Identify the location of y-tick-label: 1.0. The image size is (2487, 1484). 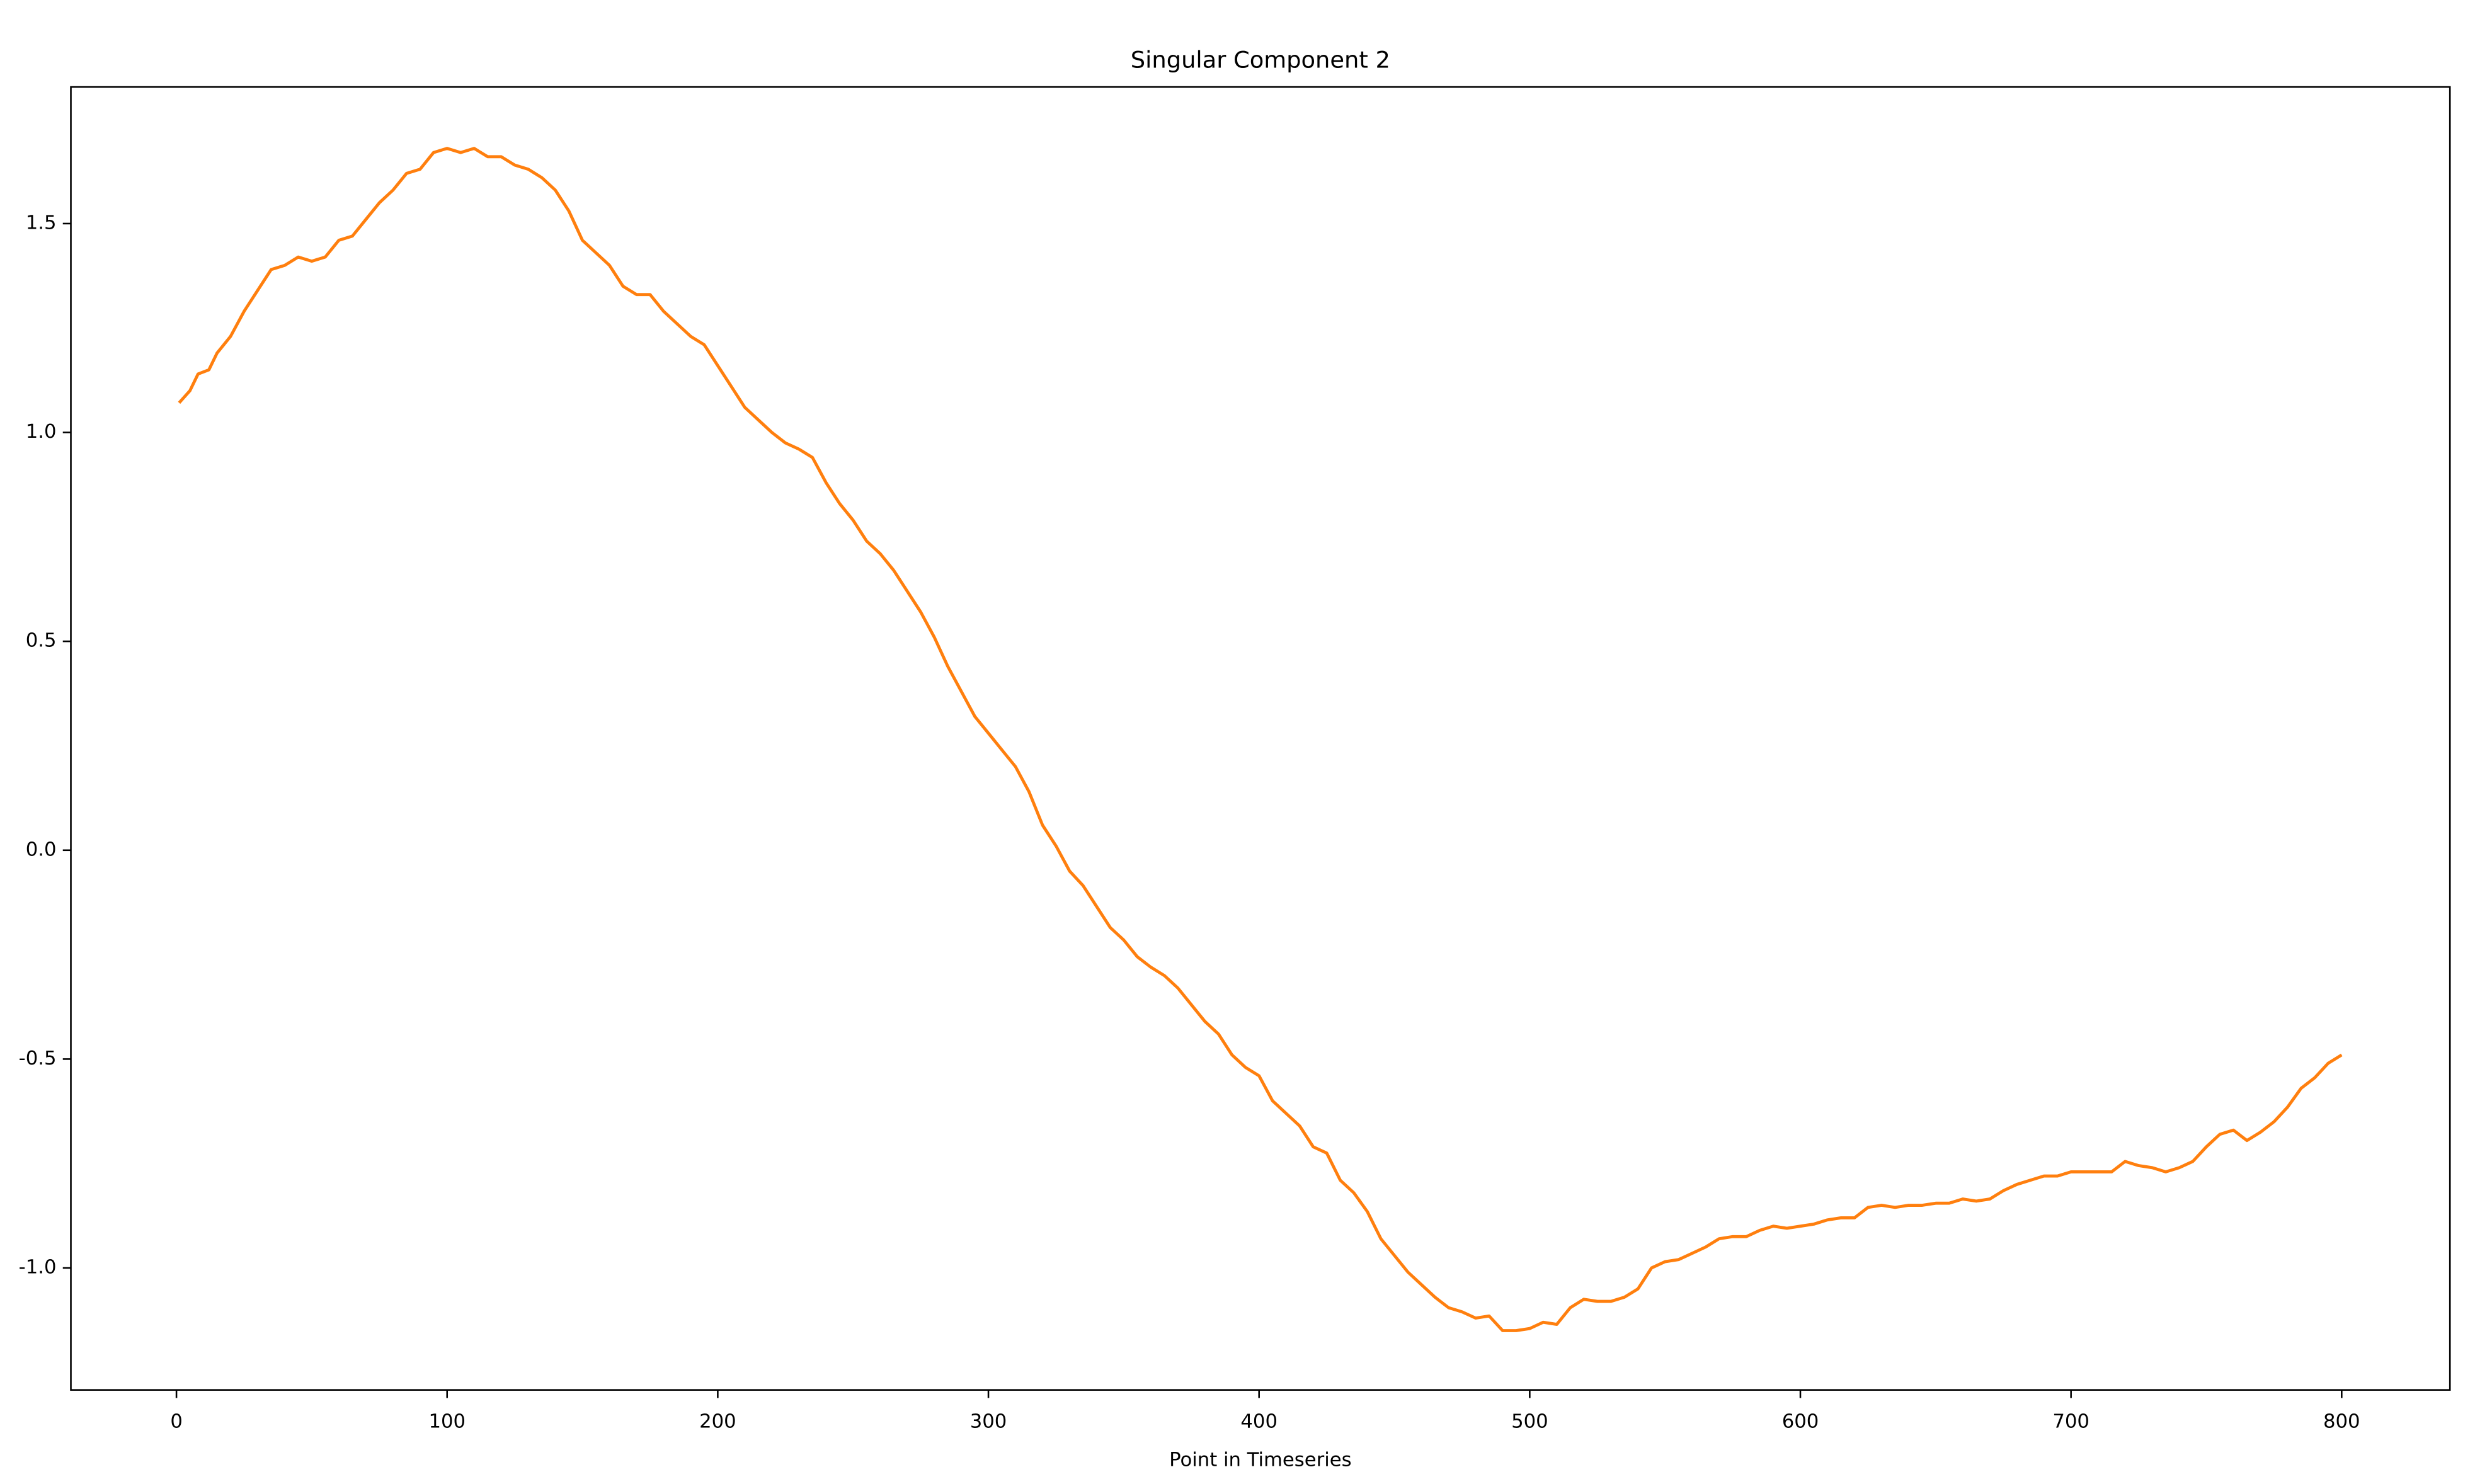
(41, 432).